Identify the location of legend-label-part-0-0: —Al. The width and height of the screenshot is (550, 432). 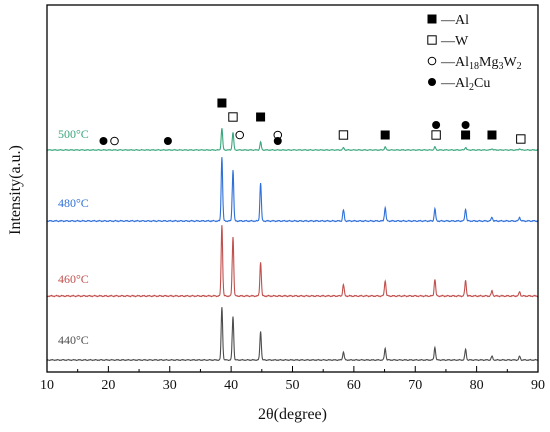
(454, 20).